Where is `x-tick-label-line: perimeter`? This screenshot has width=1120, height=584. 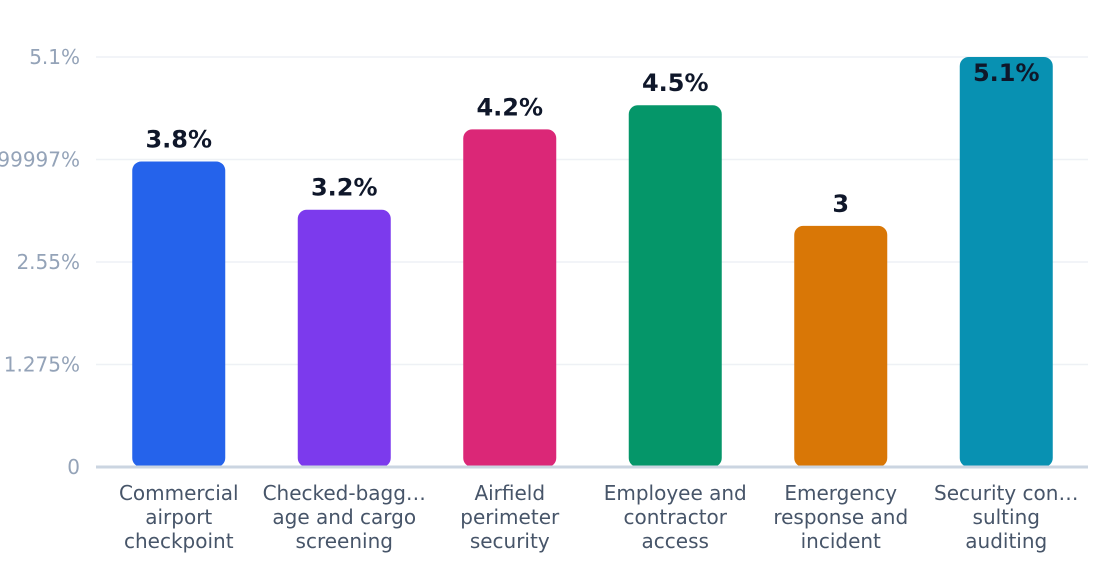
x-tick-label-line: perimeter is located at coordinates (510, 517).